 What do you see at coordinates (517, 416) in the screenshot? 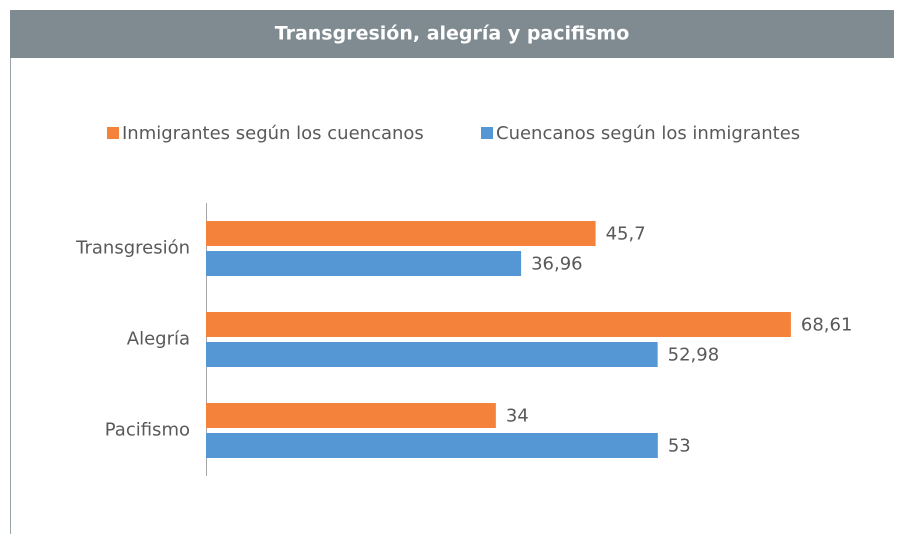
I see `value-label: 34` at bounding box center [517, 416].